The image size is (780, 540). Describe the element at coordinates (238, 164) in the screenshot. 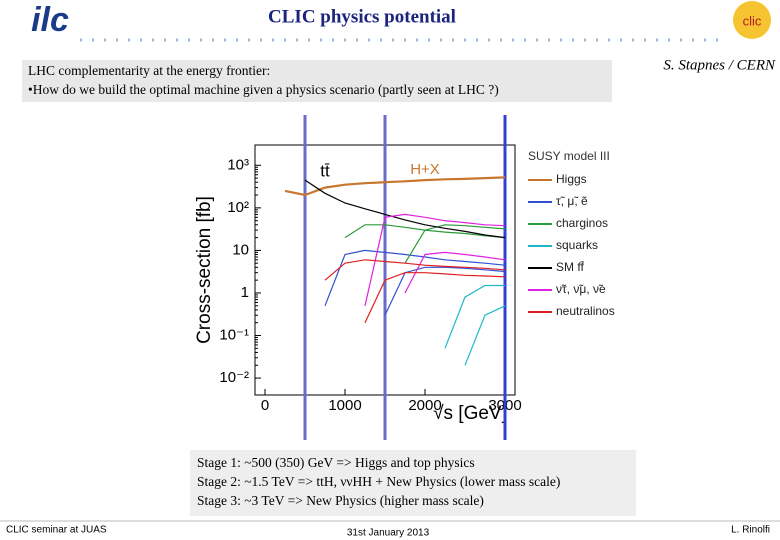

I see `y-tick-label: 10³` at that location.